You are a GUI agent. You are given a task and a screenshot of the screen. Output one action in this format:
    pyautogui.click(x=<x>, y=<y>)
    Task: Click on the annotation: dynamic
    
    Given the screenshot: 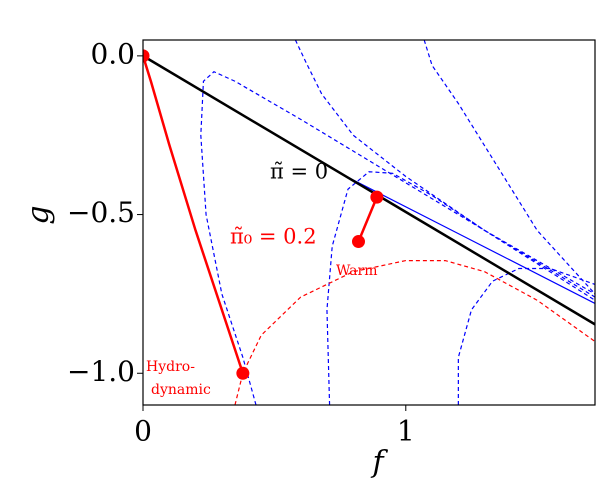 What is the action you would take?
    pyautogui.click(x=181, y=390)
    